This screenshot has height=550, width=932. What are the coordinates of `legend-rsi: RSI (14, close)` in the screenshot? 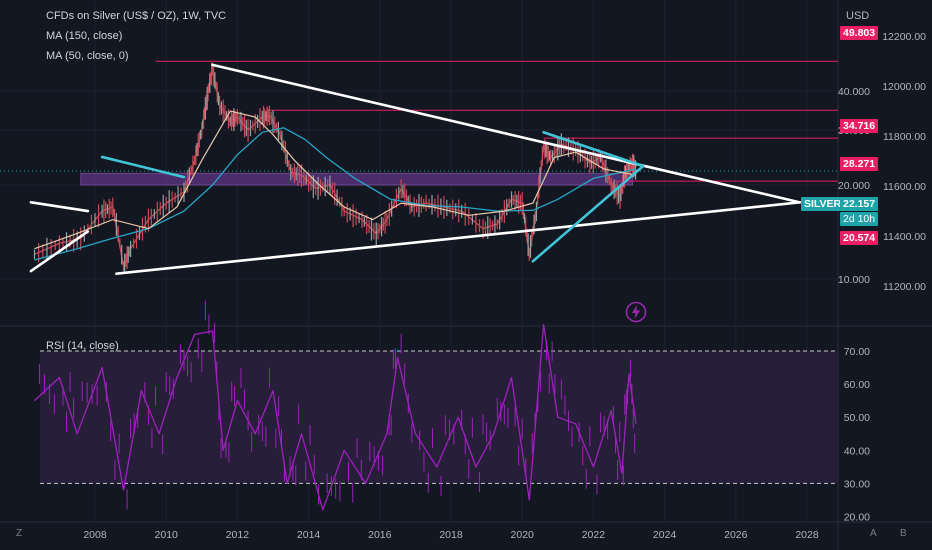 It's located at (82, 346).